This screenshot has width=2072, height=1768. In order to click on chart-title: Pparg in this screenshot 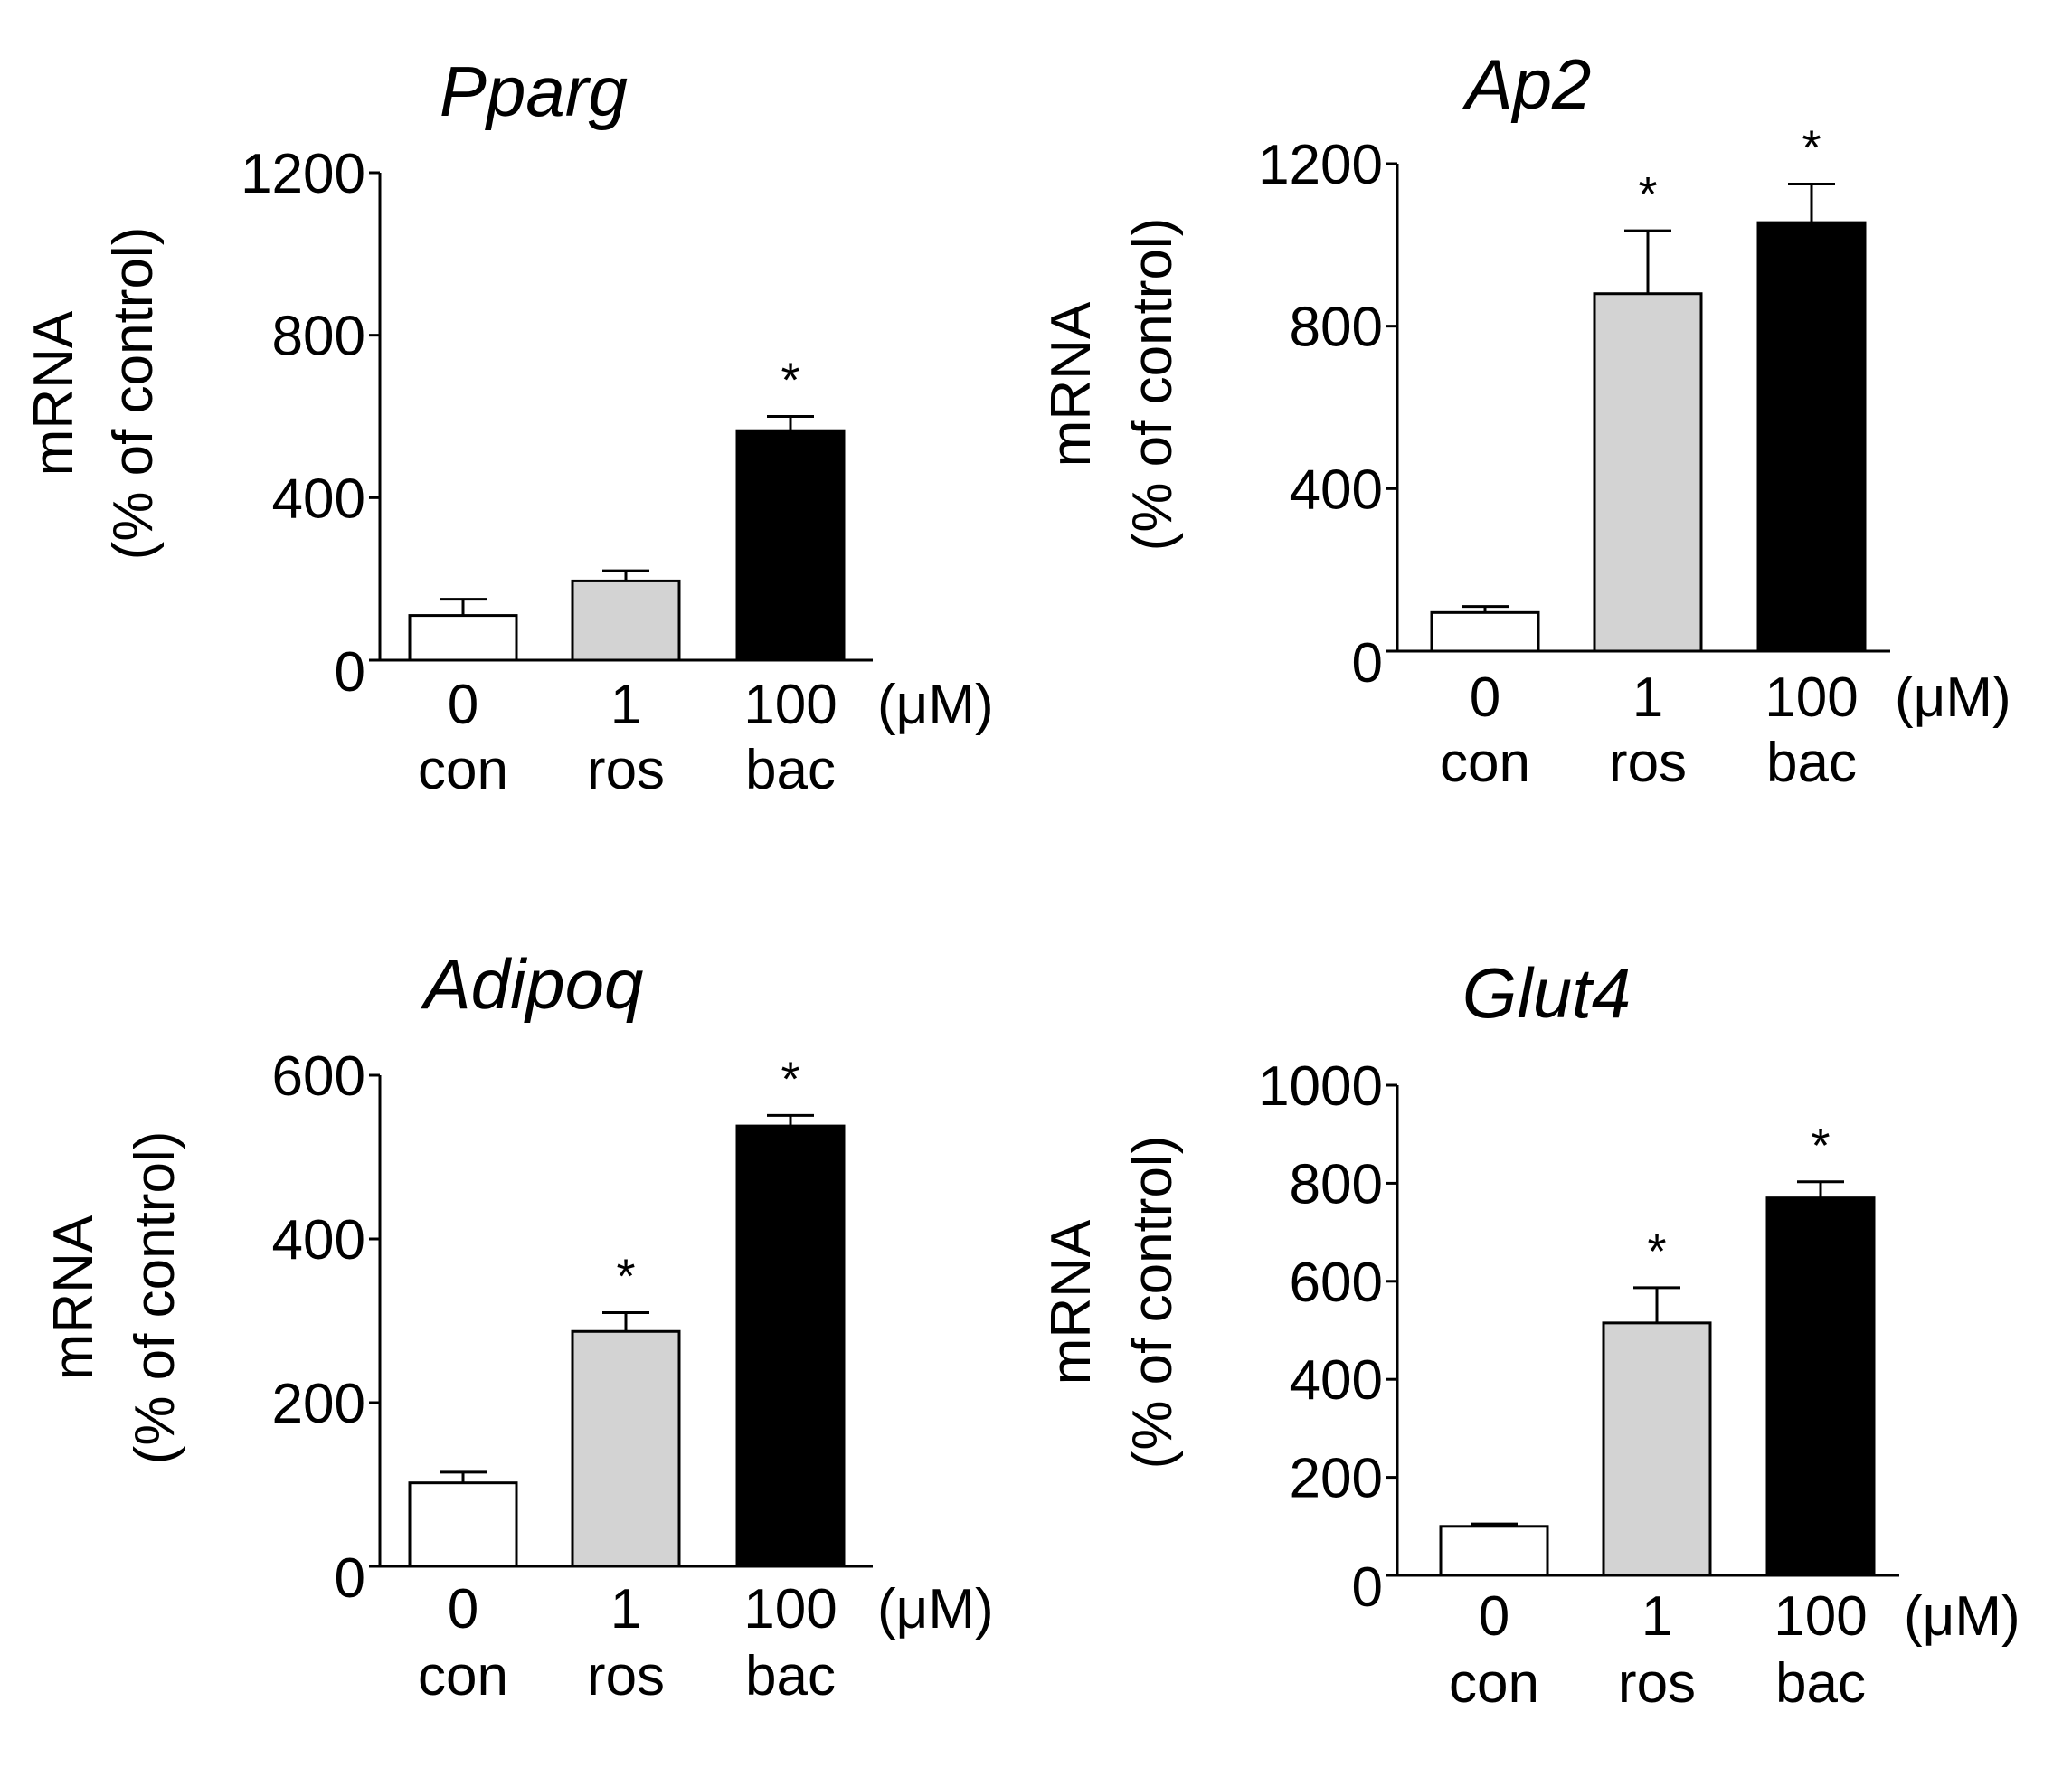, I will do `click(534, 92)`.